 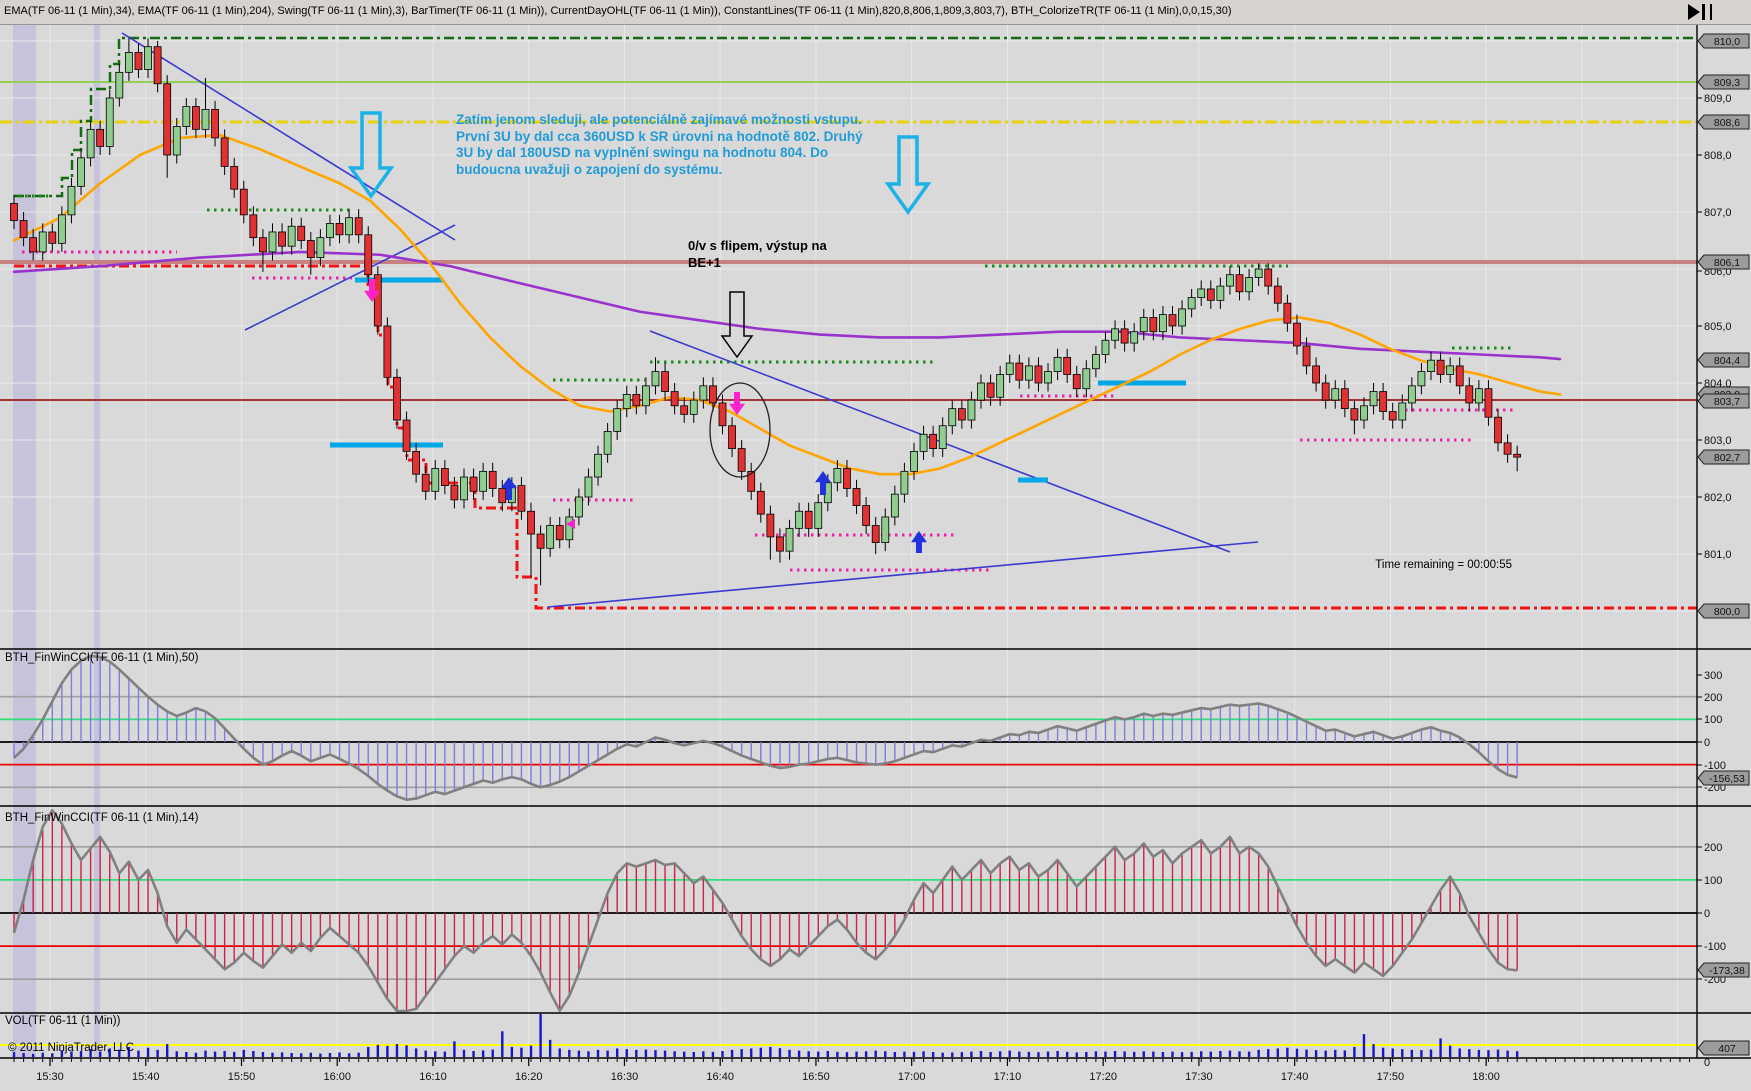 I want to click on svg-text: 407, so click(x=1727, y=1049).